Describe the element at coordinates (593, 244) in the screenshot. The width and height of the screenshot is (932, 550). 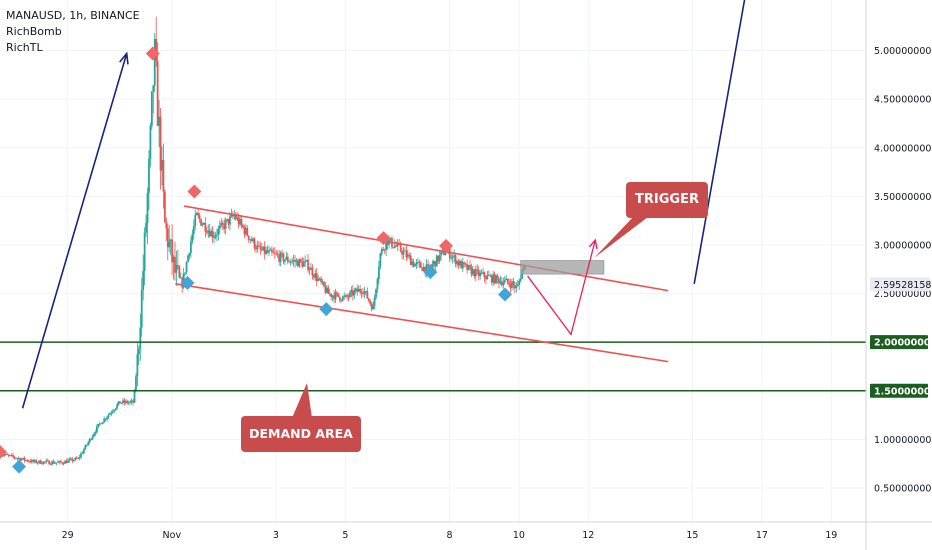
I see `projection-arrowhead` at that location.